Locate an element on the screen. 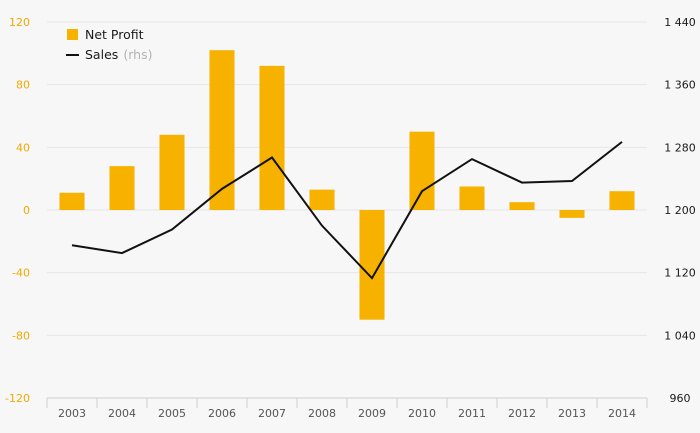 This screenshot has width=700, height=433. left-tick-label: -80 is located at coordinates (21, 335).